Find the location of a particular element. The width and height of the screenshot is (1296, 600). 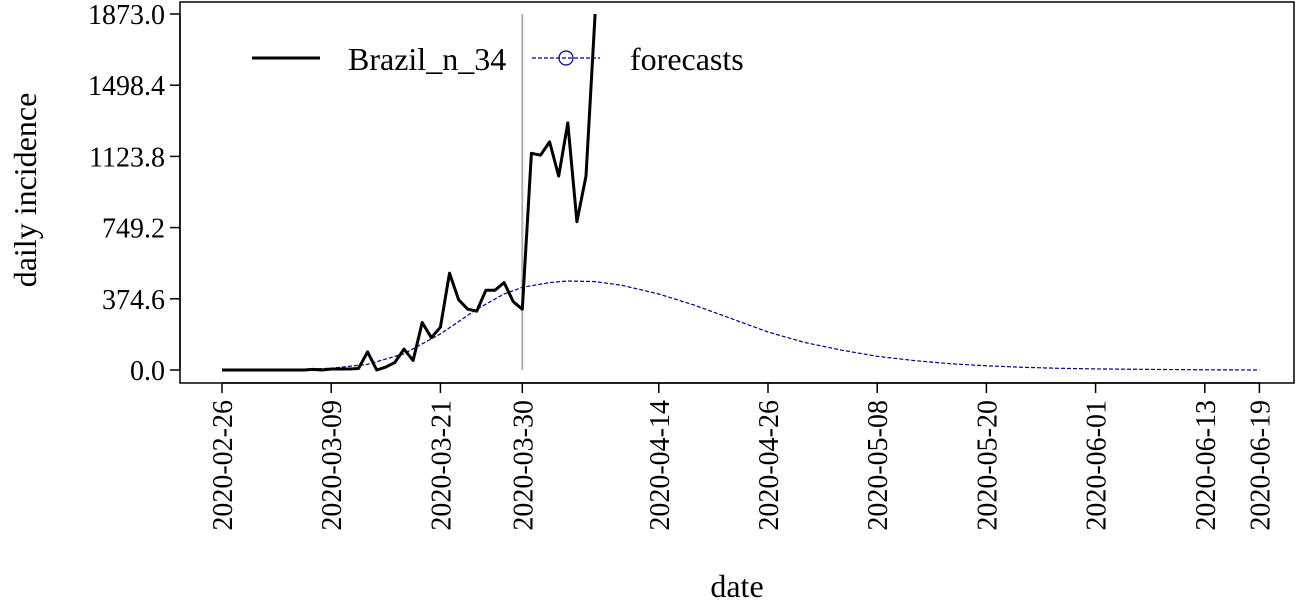

x-tick-label: 2020-04-14 is located at coordinates (660, 465).